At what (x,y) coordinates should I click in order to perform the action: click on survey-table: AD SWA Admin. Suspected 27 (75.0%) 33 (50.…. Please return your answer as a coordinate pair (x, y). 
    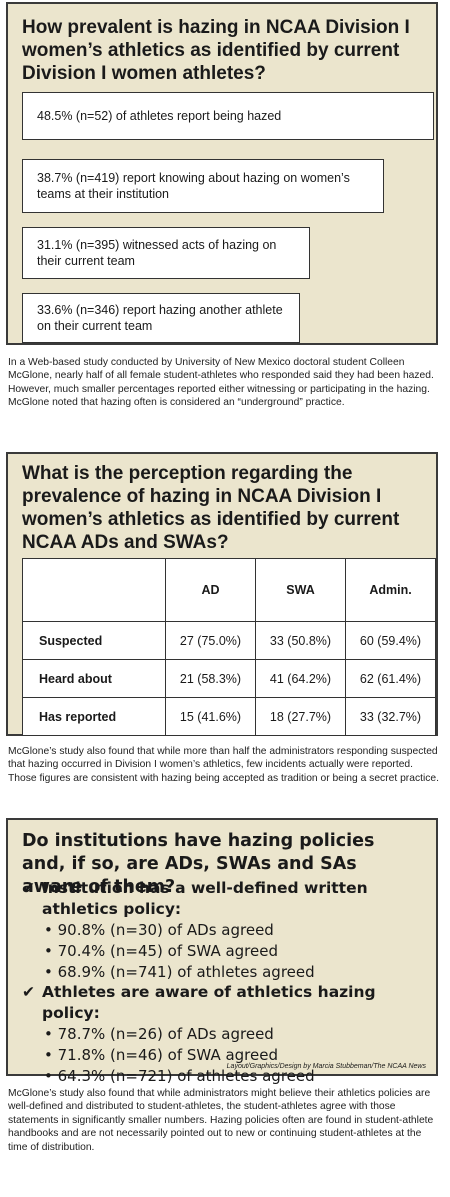
    Looking at the image, I should click on (229, 647).